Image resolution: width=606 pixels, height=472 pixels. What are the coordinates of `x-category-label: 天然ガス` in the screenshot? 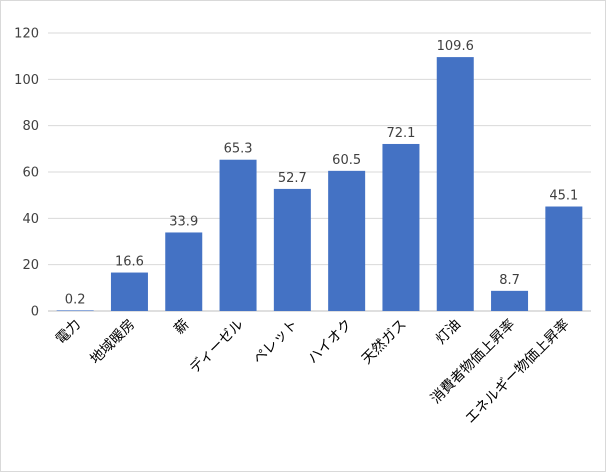 It's located at (384, 342).